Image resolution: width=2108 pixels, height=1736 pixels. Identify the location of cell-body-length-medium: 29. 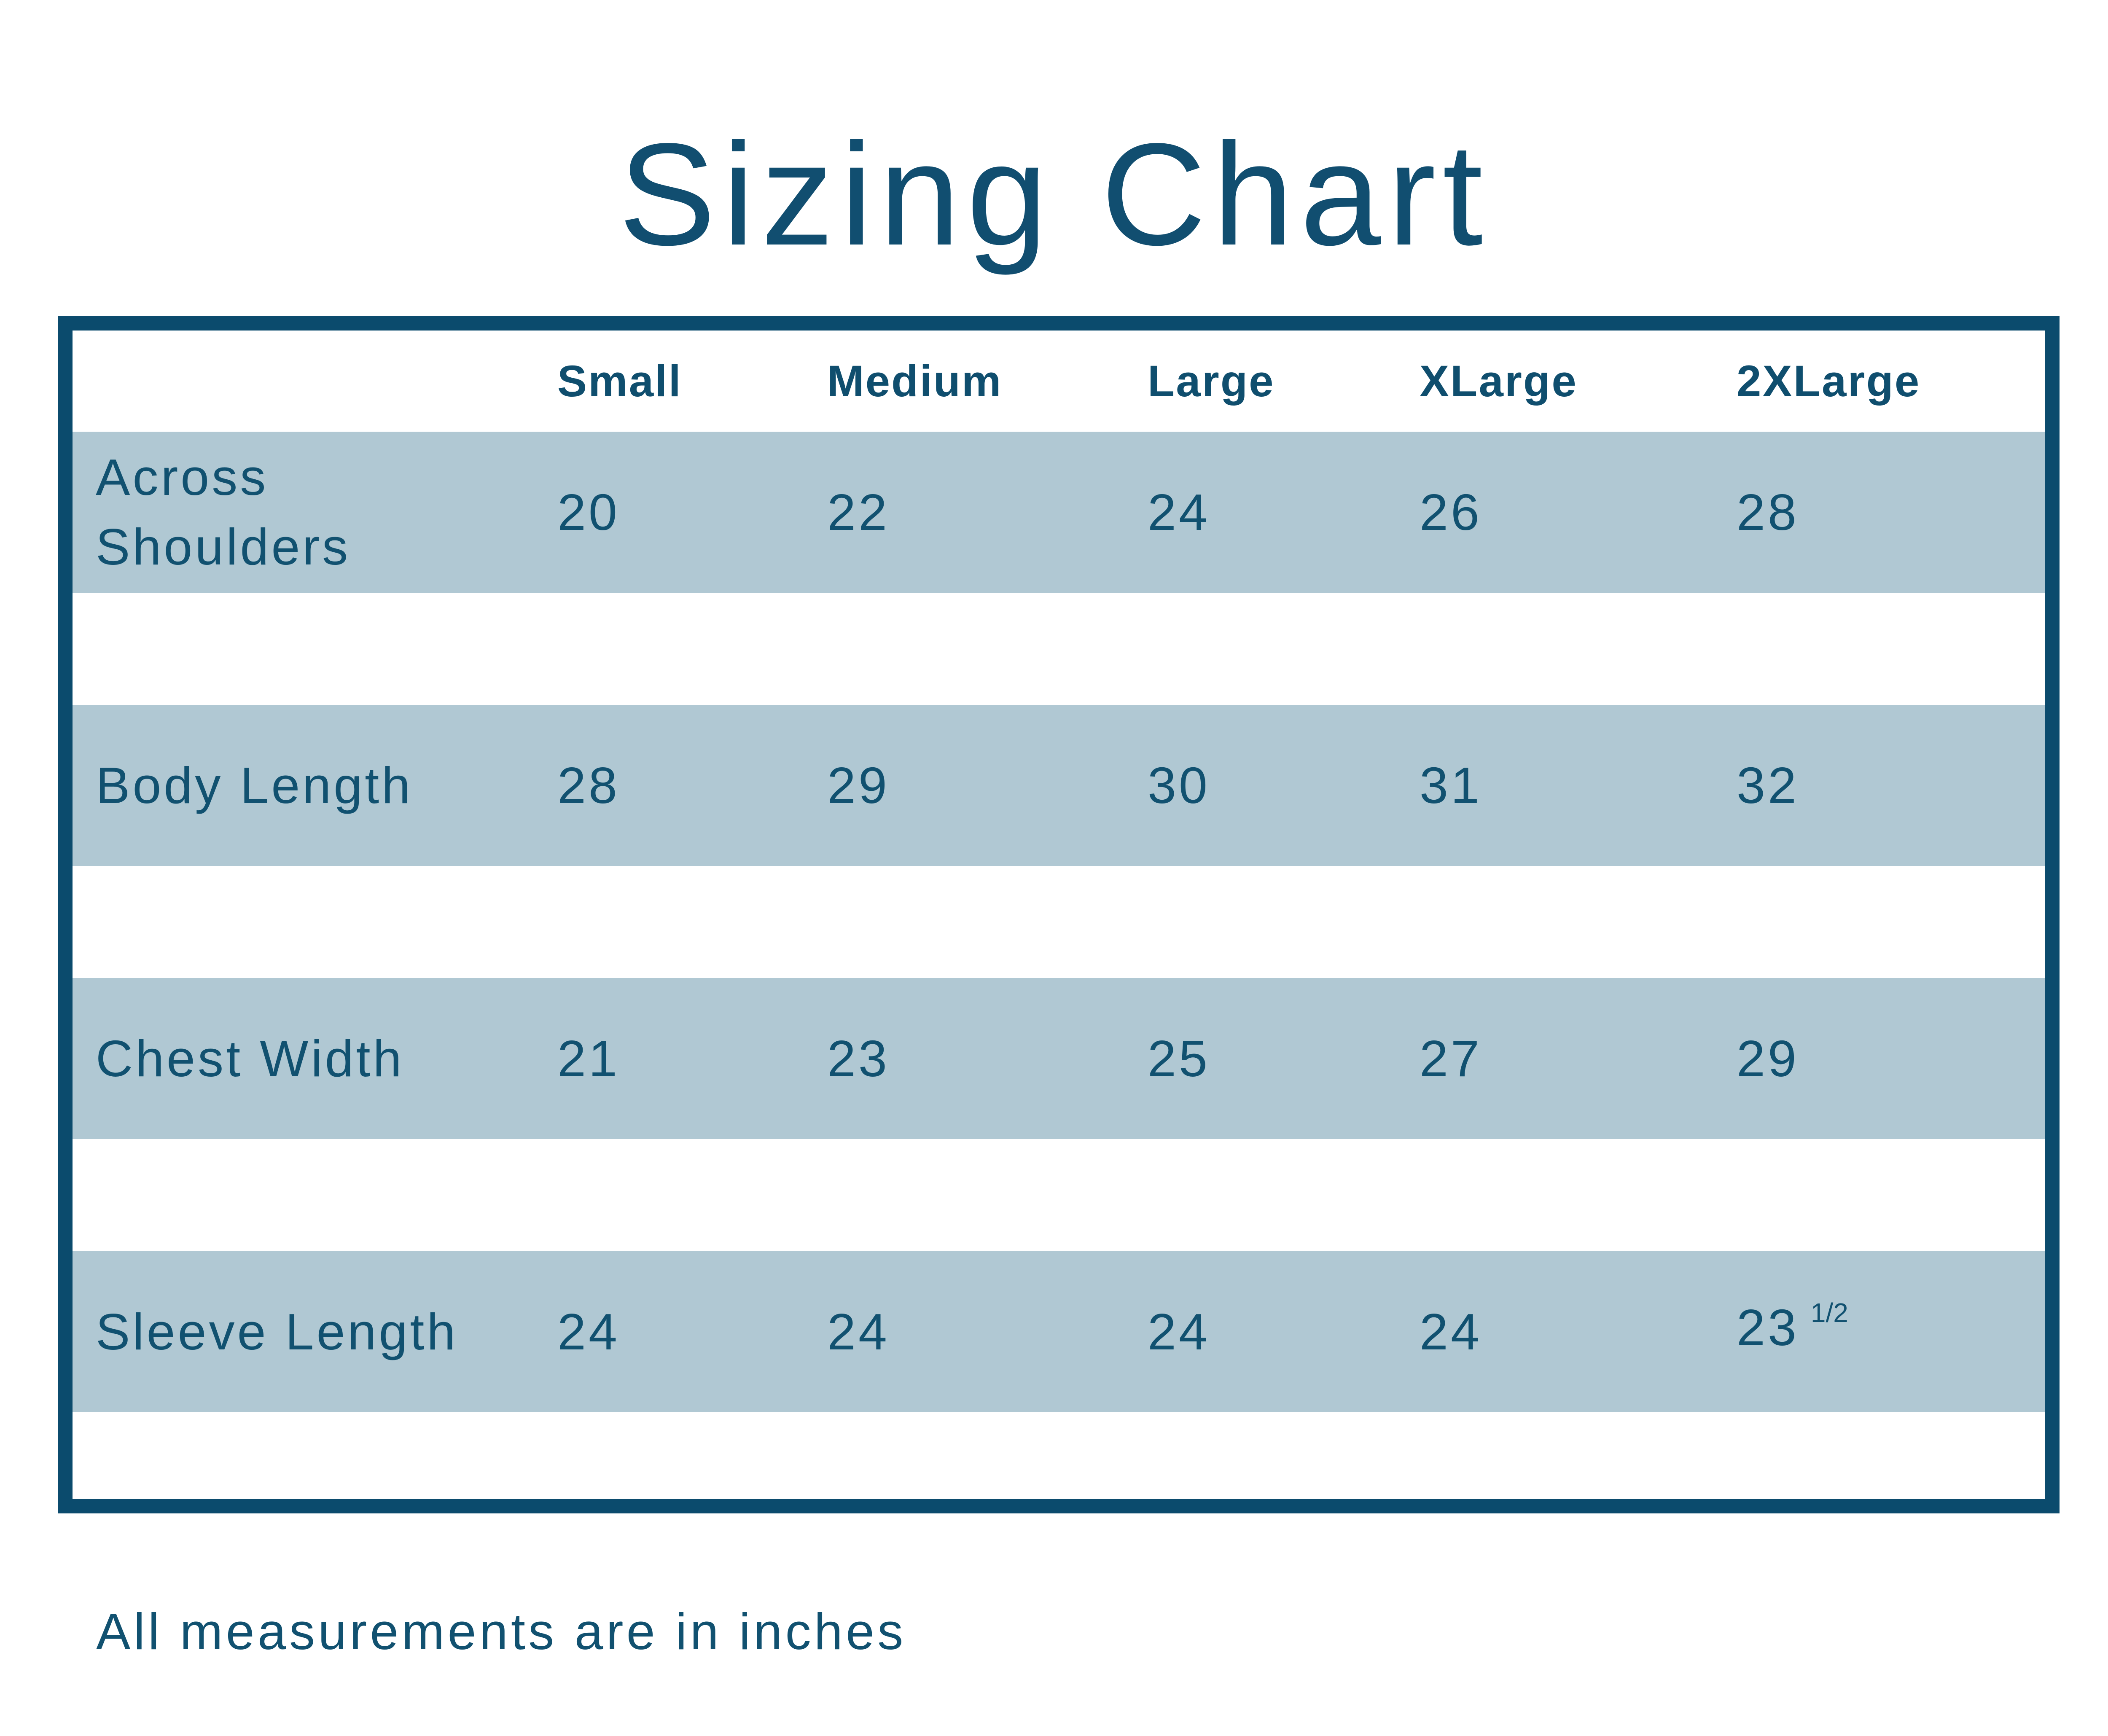
(858, 785).